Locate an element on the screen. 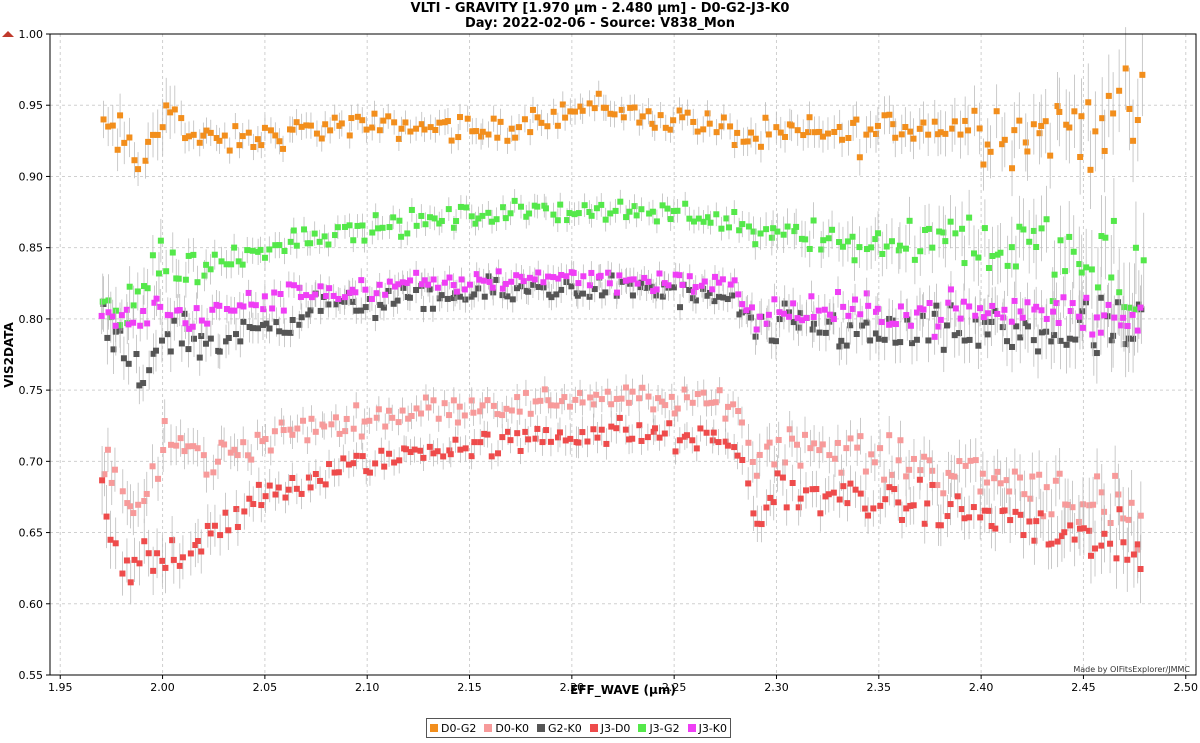 The image size is (1200, 743). plot-up-arrow-icon is located at coordinates (8, 34).